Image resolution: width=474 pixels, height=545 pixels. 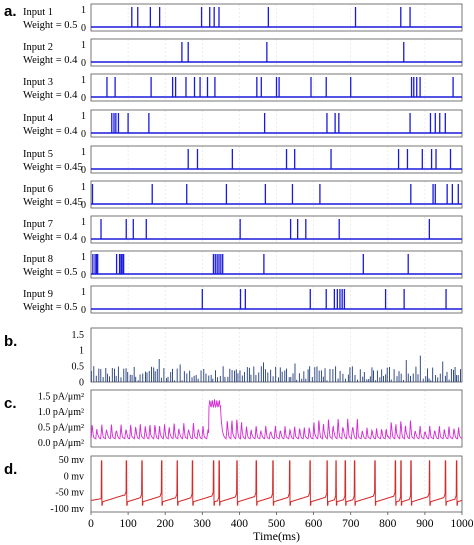 What do you see at coordinates (276, 229) in the screenshot?
I see `input-7-frame` at bounding box center [276, 229].